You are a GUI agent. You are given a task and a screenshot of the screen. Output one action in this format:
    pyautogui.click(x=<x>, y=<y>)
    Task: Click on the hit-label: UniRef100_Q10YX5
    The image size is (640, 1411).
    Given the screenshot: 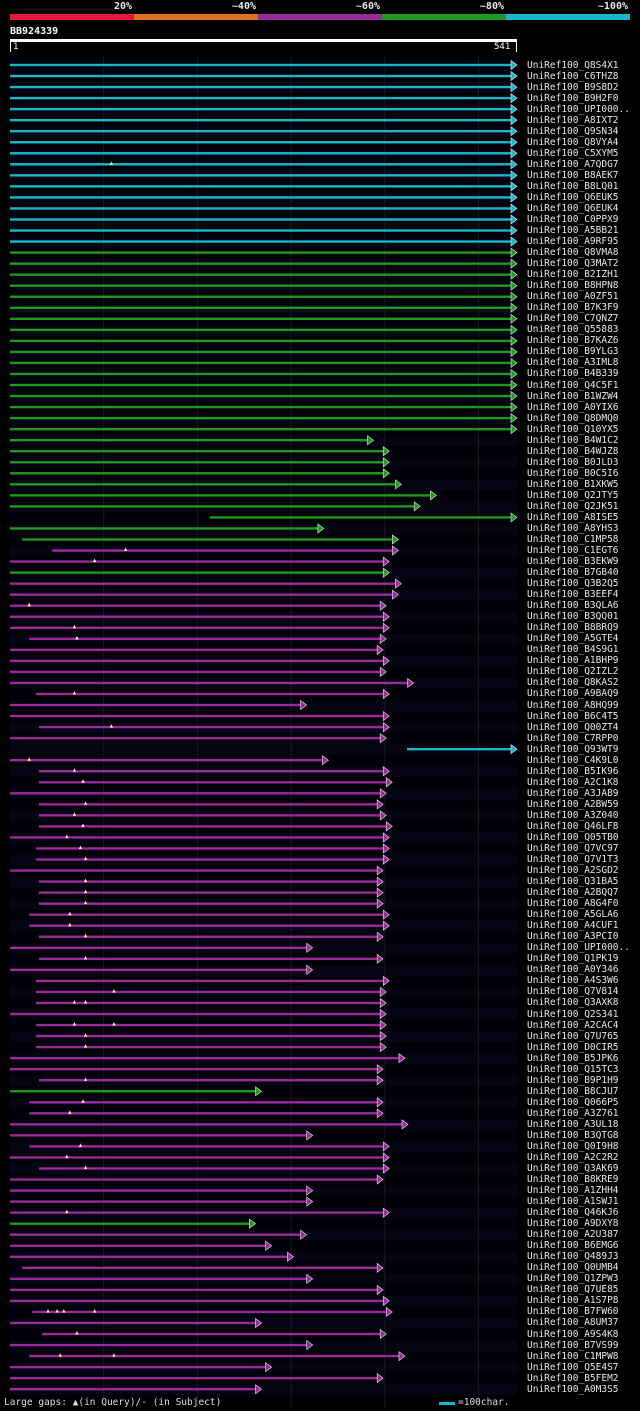 What is the action you would take?
    pyautogui.click(x=573, y=429)
    